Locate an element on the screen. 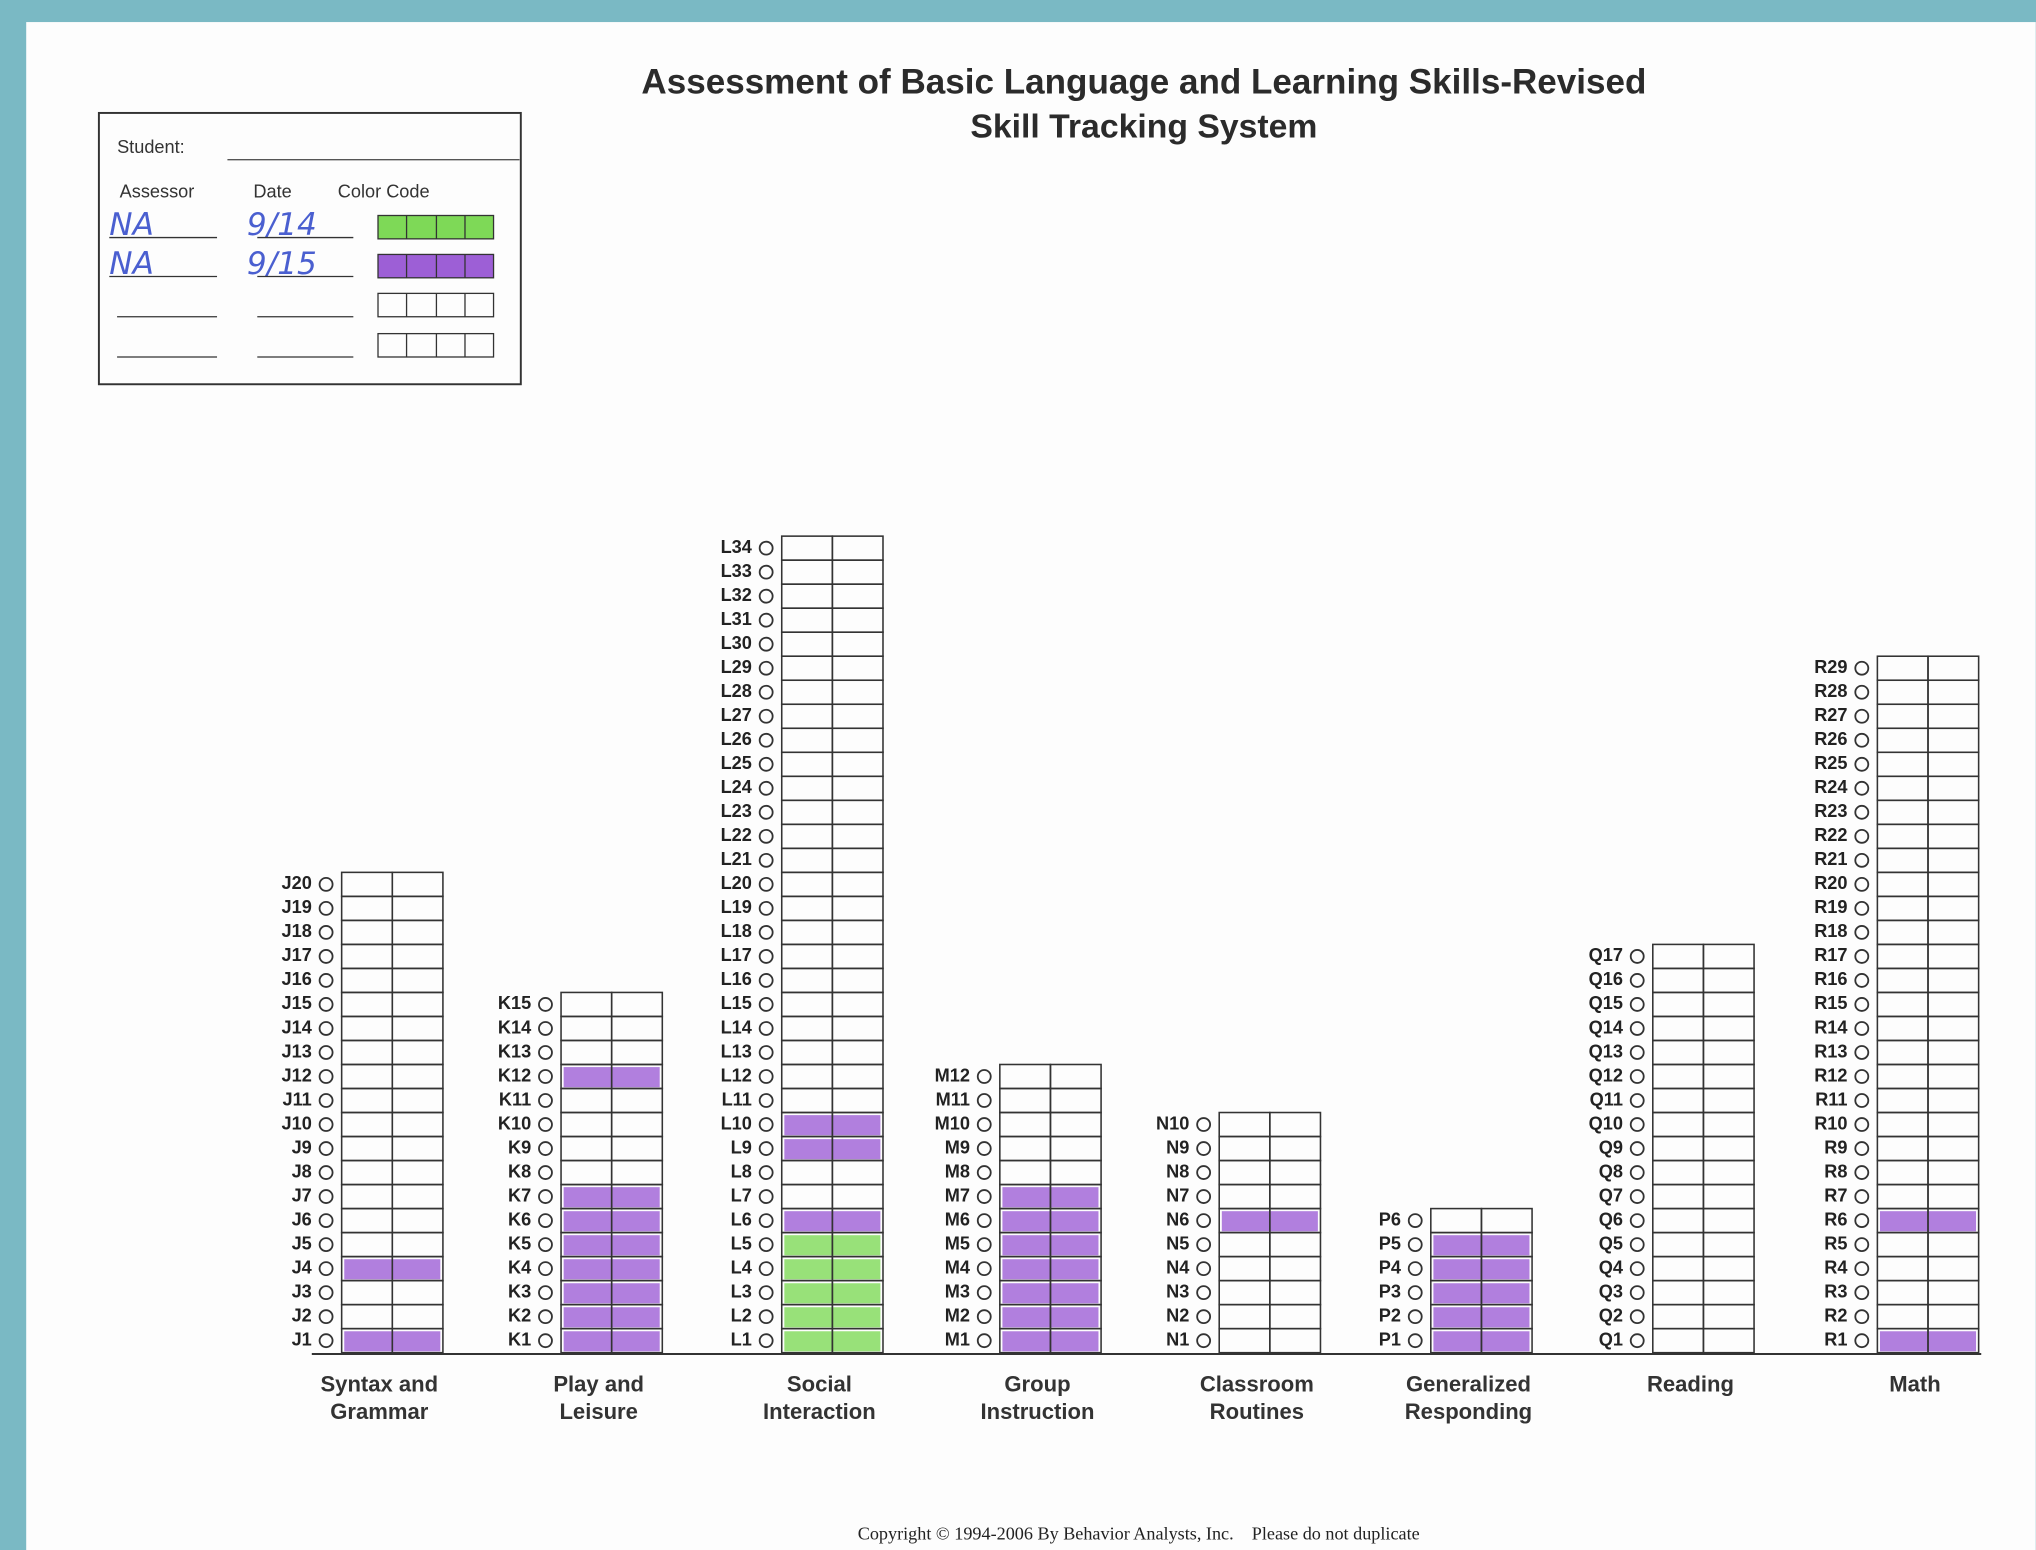  legend-header: Date is located at coordinates (272, 191).